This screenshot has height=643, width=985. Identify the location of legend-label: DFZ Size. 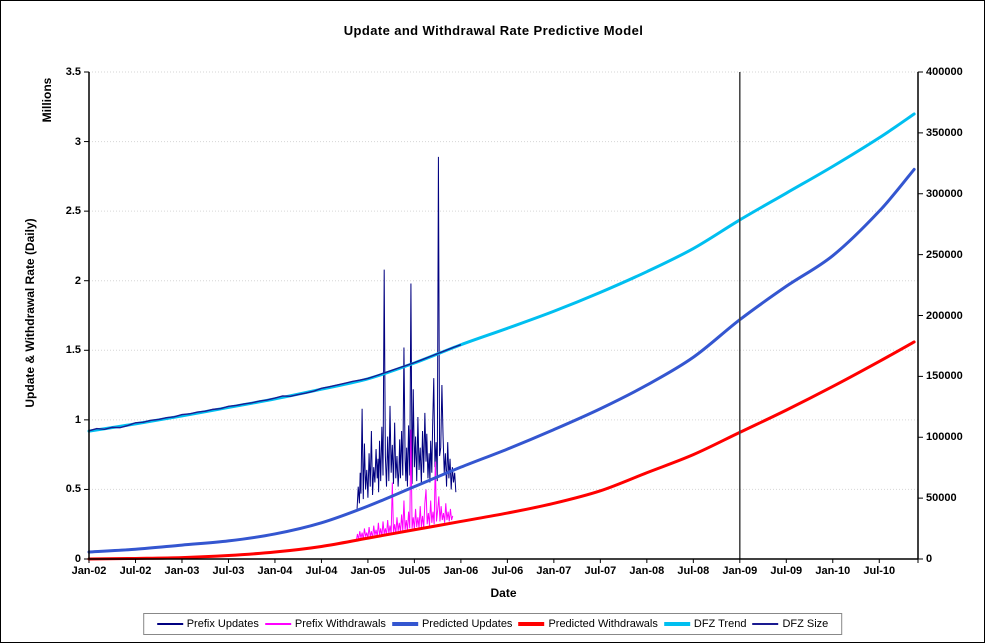
(805, 624).